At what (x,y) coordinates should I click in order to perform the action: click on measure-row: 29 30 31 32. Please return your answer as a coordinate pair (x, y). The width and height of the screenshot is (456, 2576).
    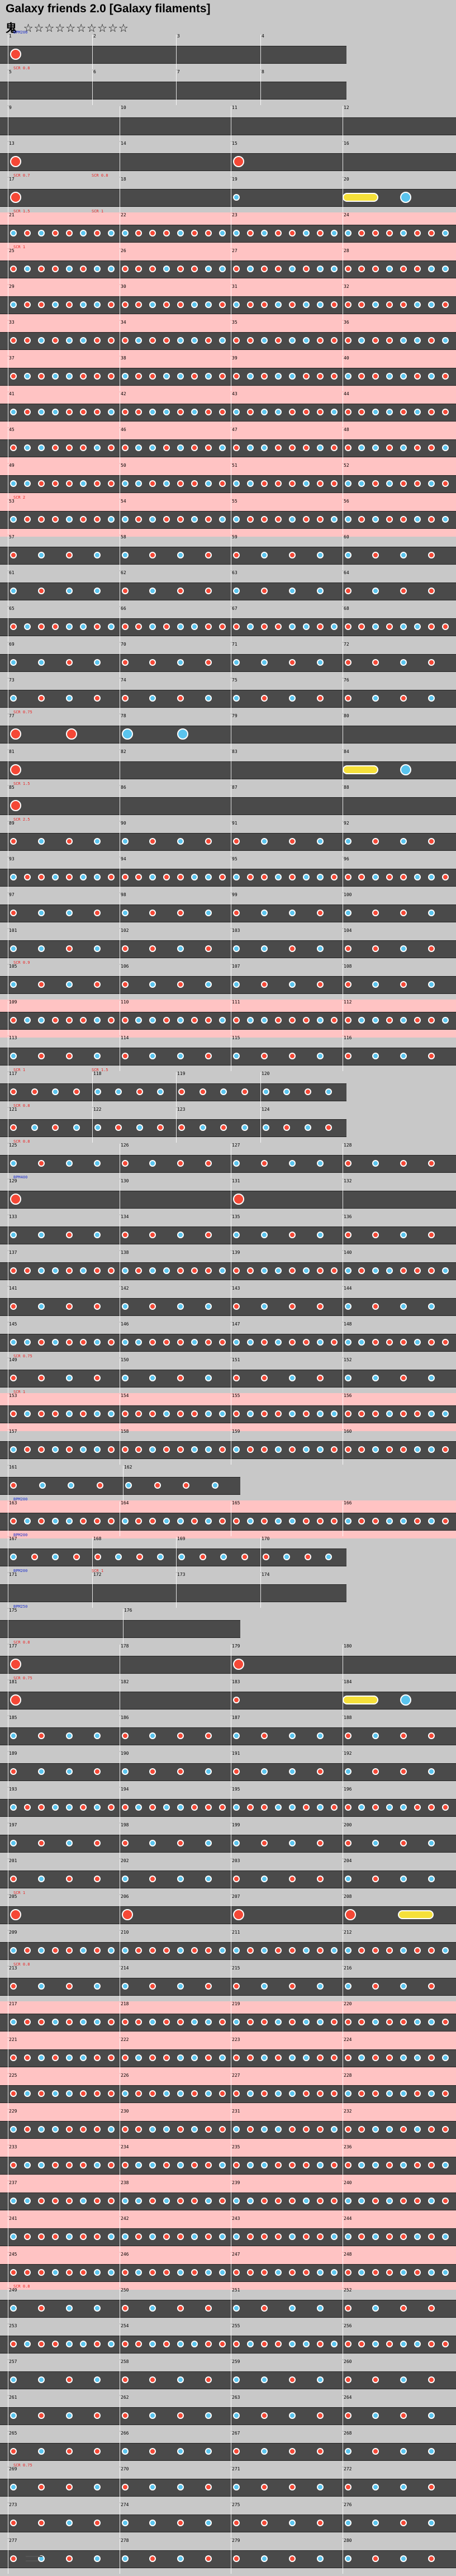
    Looking at the image, I should click on (228, 303).